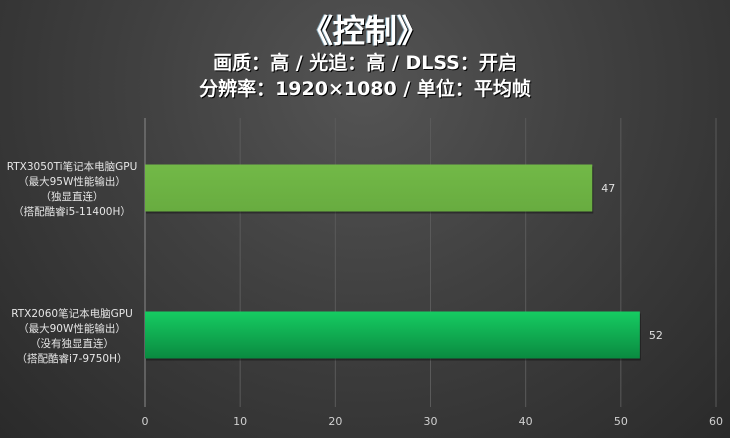  Describe the element at coordinates (72, 211) in the screenshot. I see `category-label: （搭配酷睿i5-11400H）` at that location.